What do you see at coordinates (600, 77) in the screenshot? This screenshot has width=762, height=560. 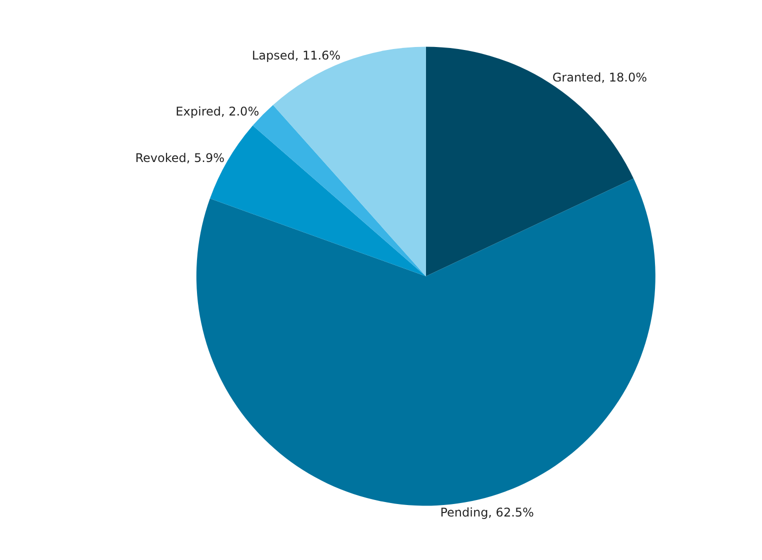 I see `slice-label: Granted, 18.0%` at bounding box center [600, 77].